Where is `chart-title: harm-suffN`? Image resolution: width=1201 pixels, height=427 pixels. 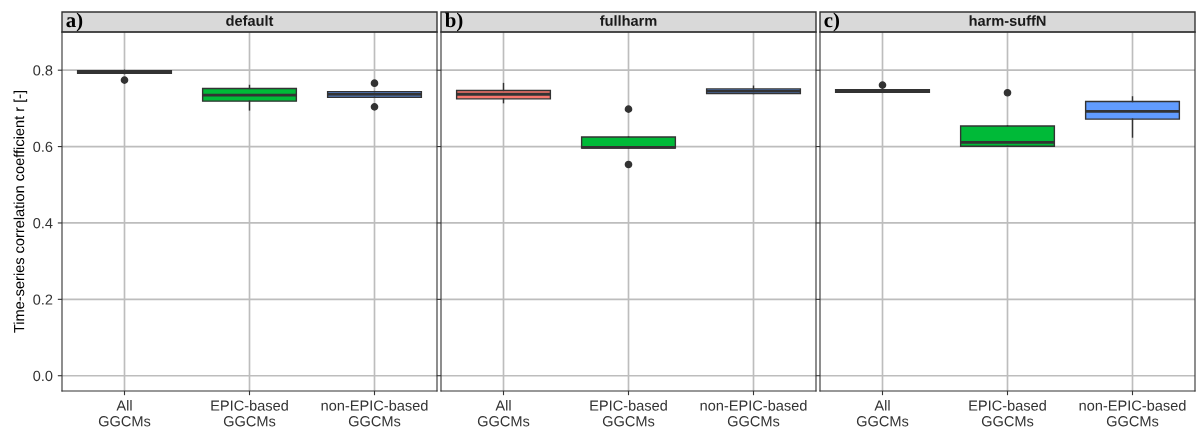
chart-title: harm-suffN is located at coordinates (1007, 20).